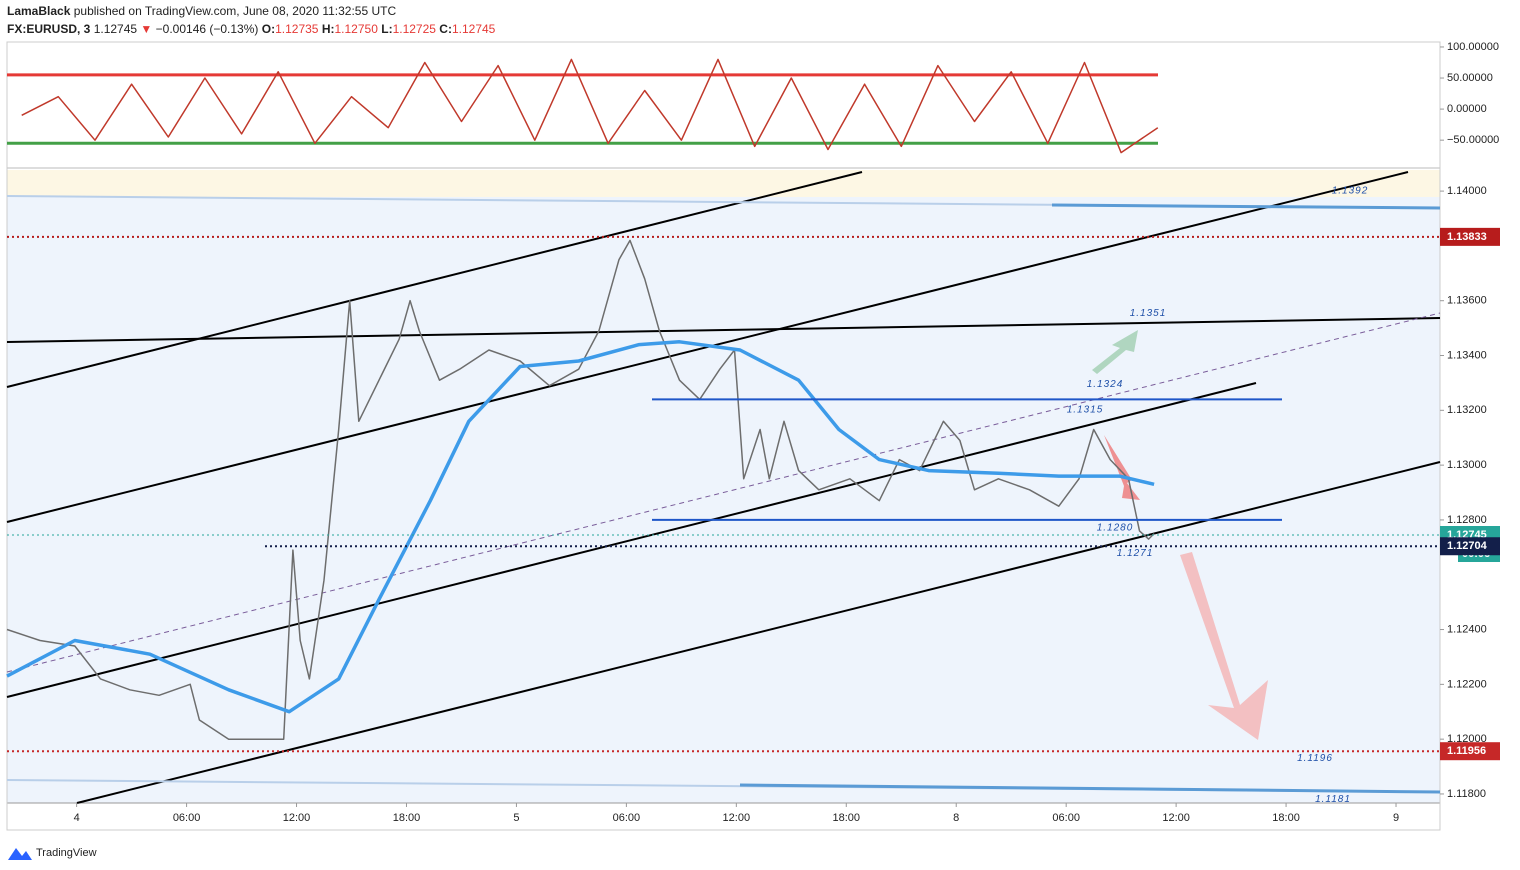  What do you see at coordinates (445, 29) in the screenshot?
I see `close-label: C:` at bounding box center [445, 29].